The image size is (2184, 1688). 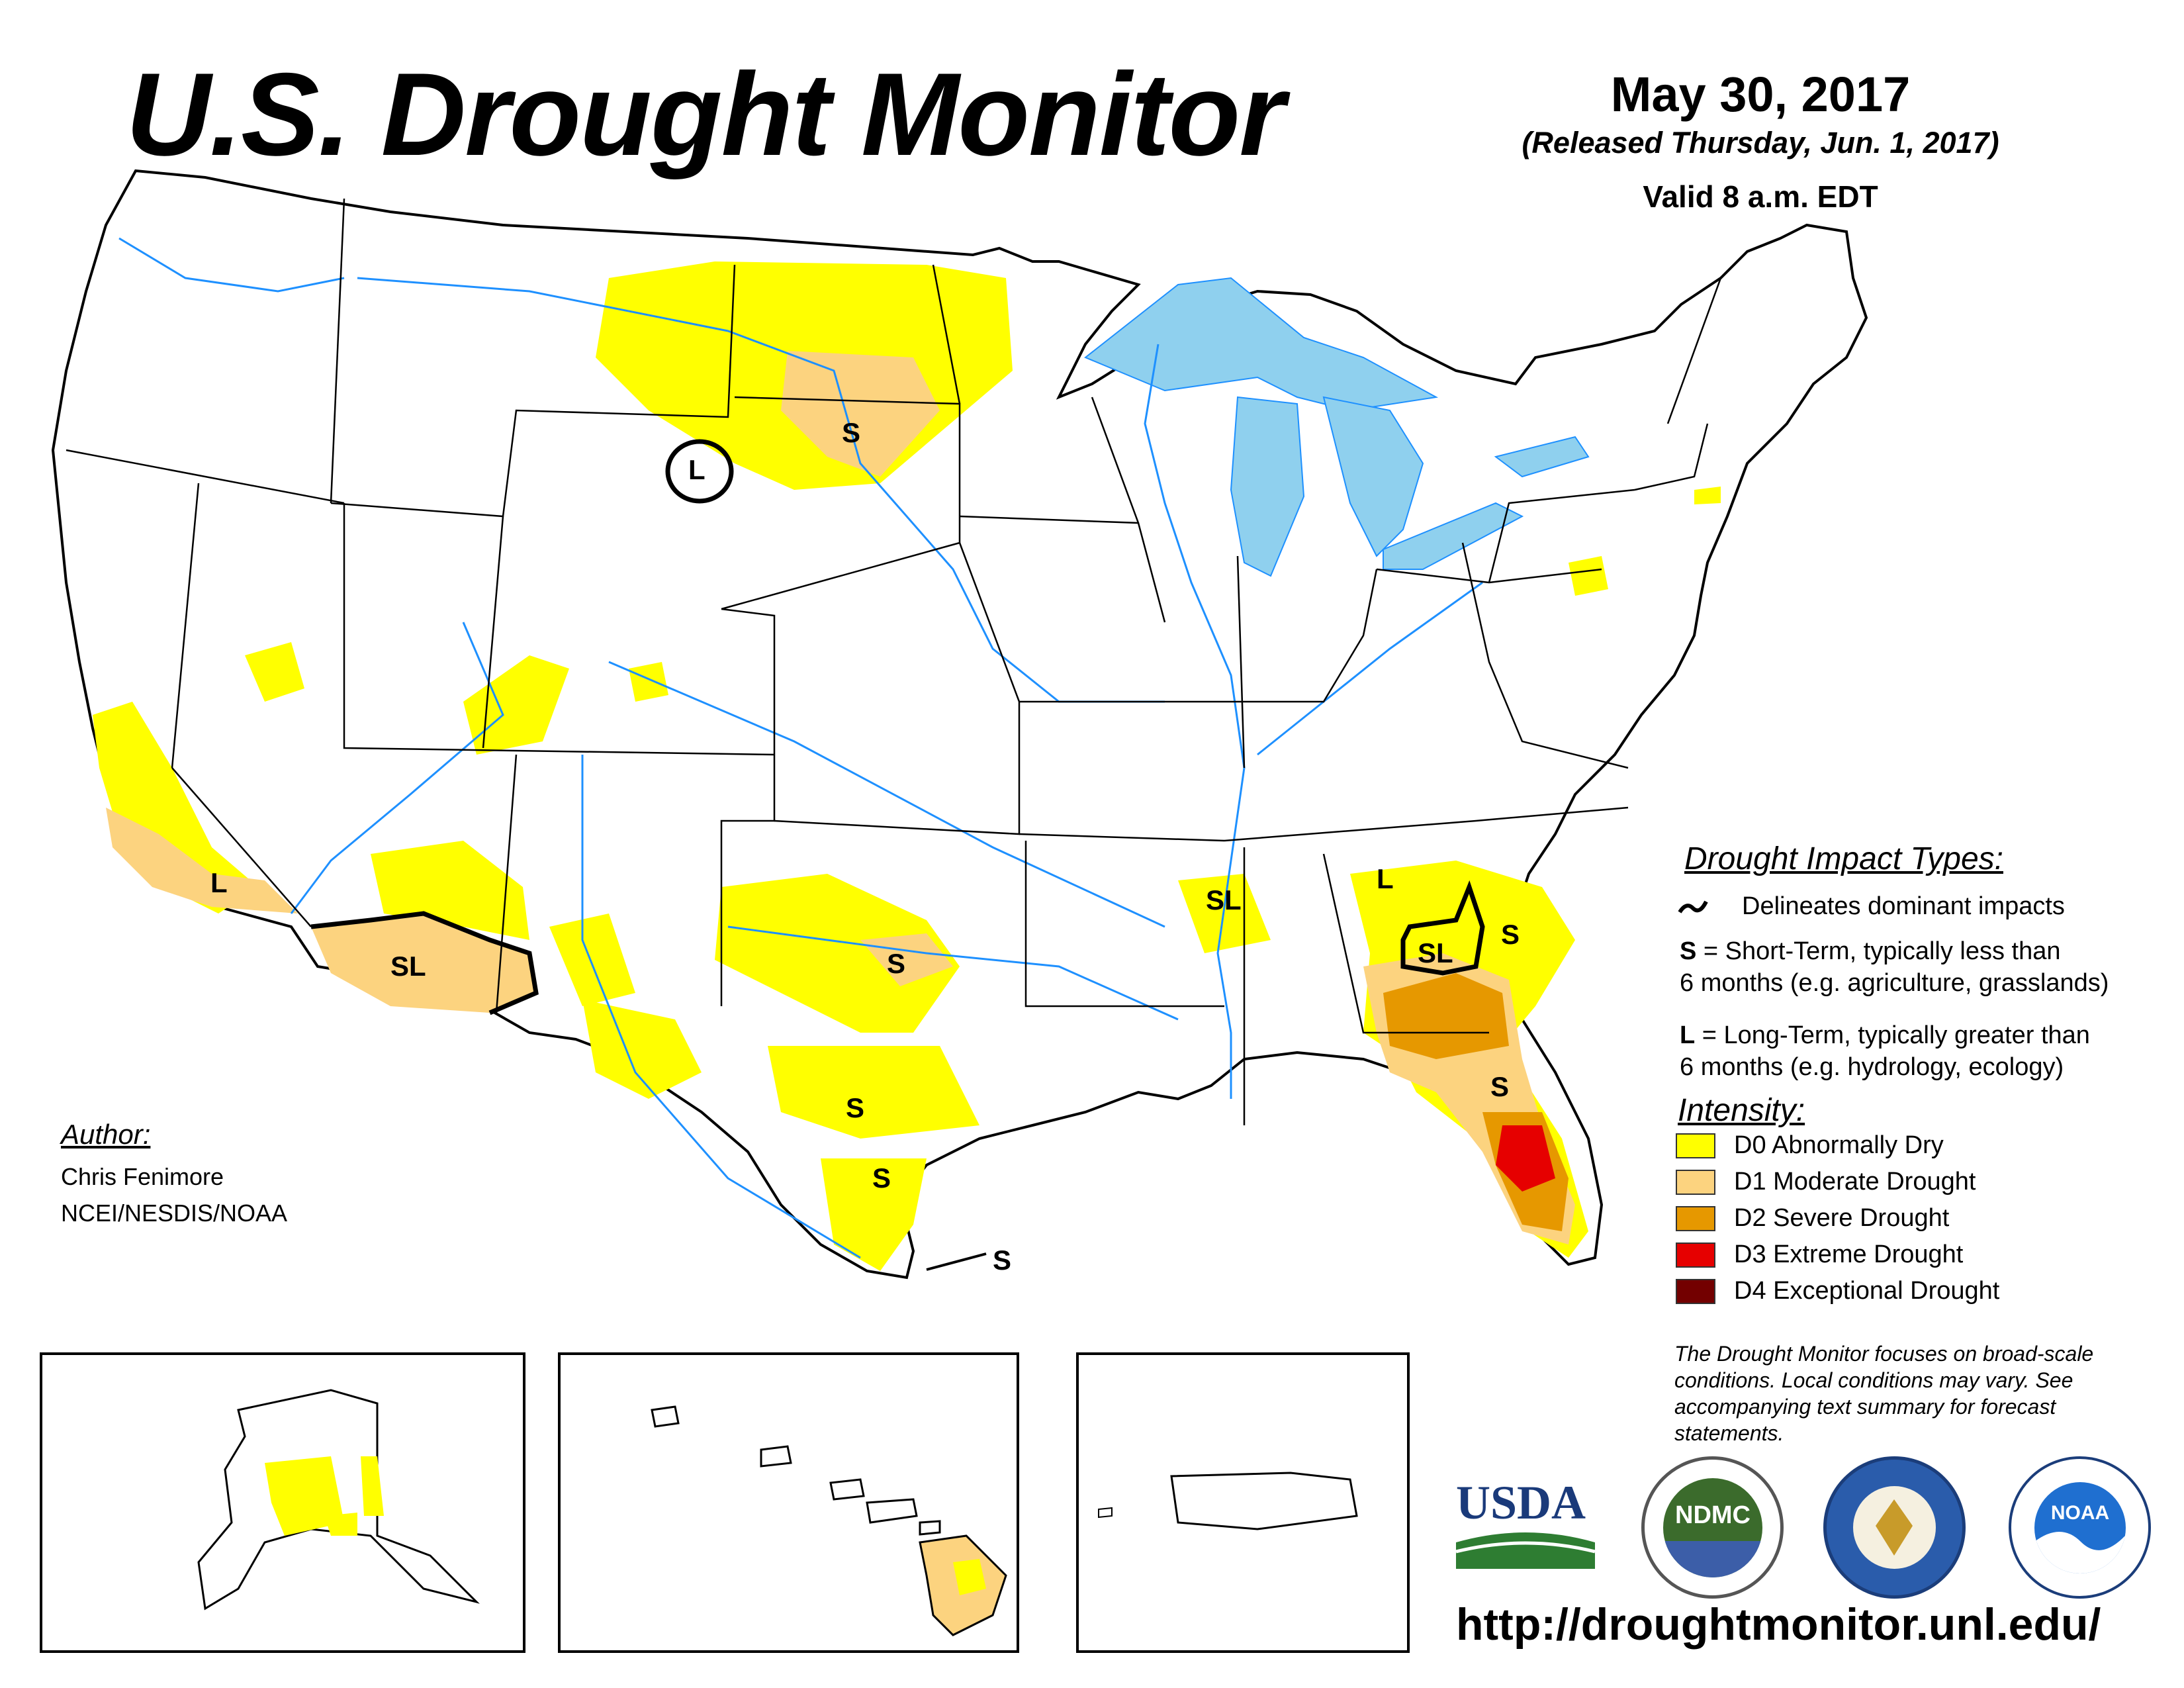 I want to click on map-title: U.S. Drought Monitor, so click(x=705, y=114).